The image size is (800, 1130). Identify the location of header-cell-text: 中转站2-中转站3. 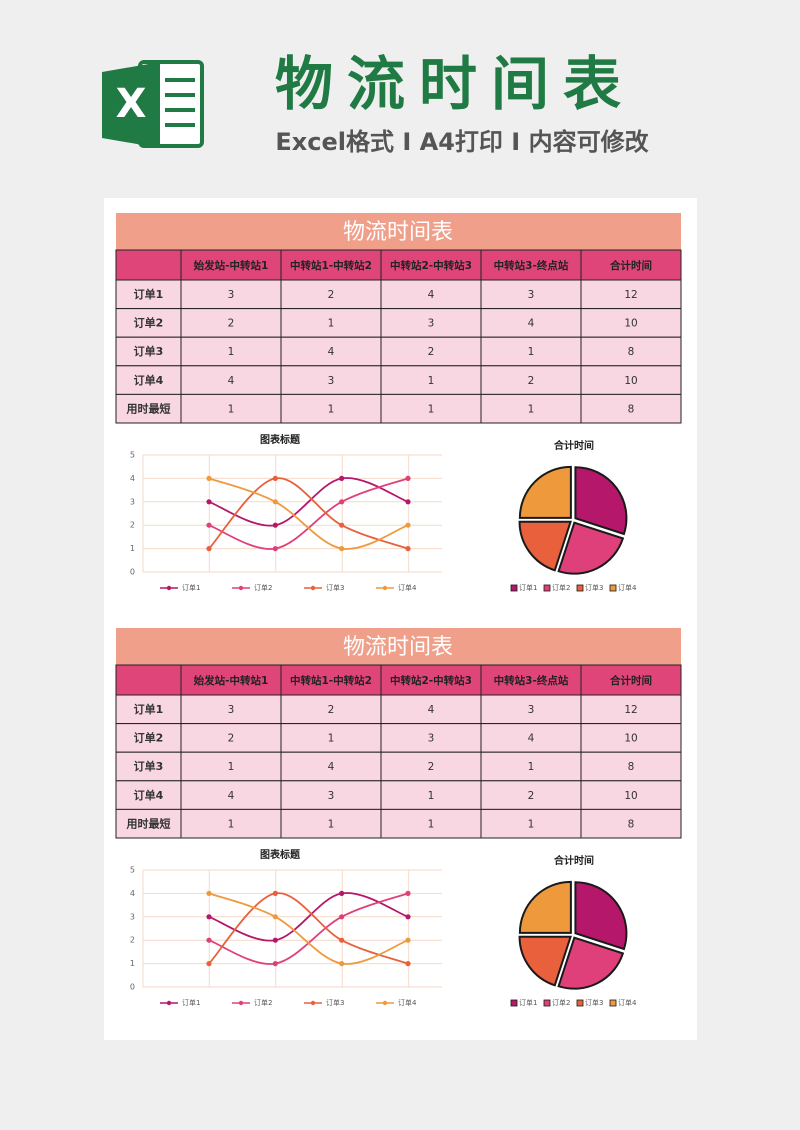
(431, 265).